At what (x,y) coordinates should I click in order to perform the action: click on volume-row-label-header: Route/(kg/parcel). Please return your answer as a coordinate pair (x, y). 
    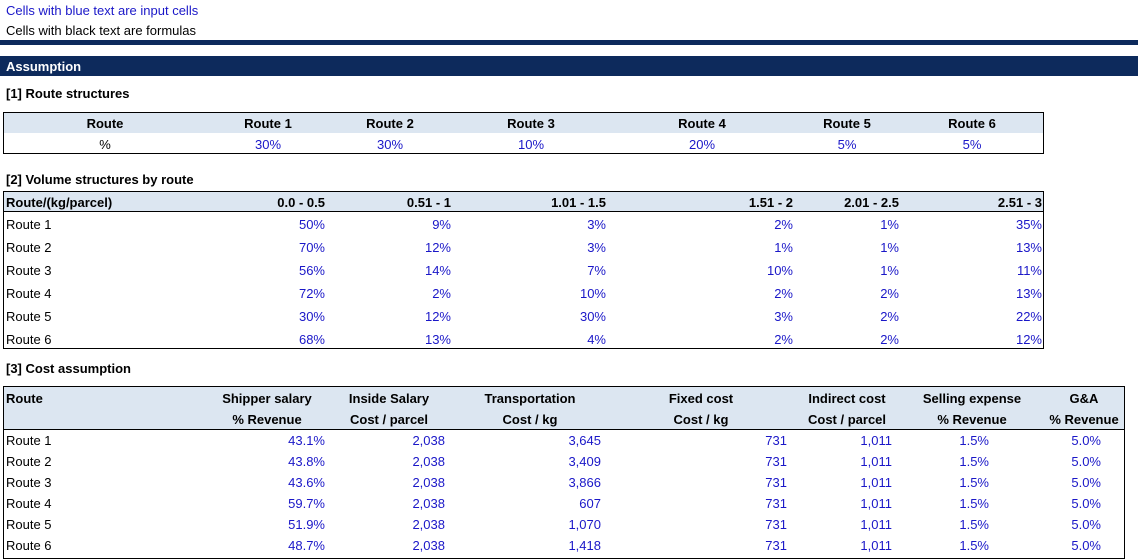
    Looking at the image, I should click on (59, 202).